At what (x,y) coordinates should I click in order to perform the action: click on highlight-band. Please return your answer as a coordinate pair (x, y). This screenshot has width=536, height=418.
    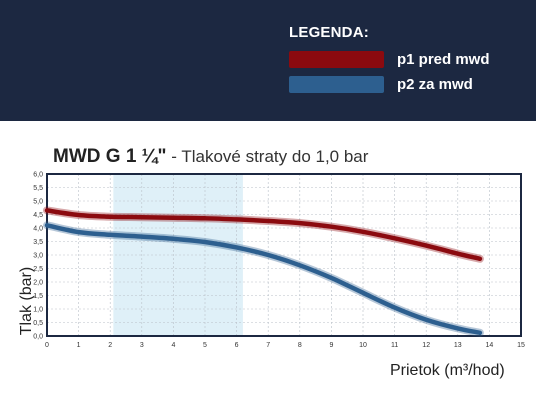
    Looking at the image, I should click on (178, 255).